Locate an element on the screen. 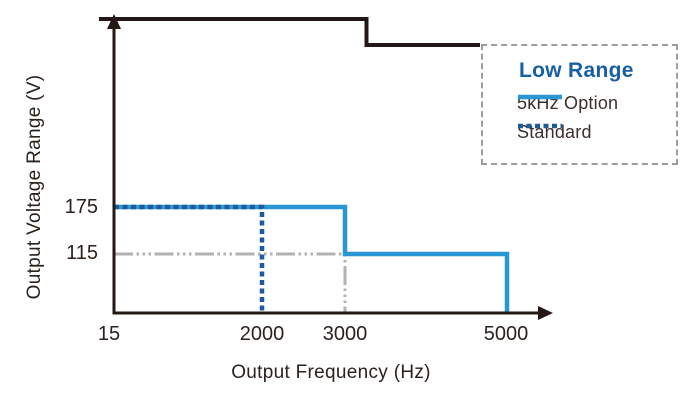 The image size is (700, 400). x-tick-15: 15 is located at coordinates (109, 334).